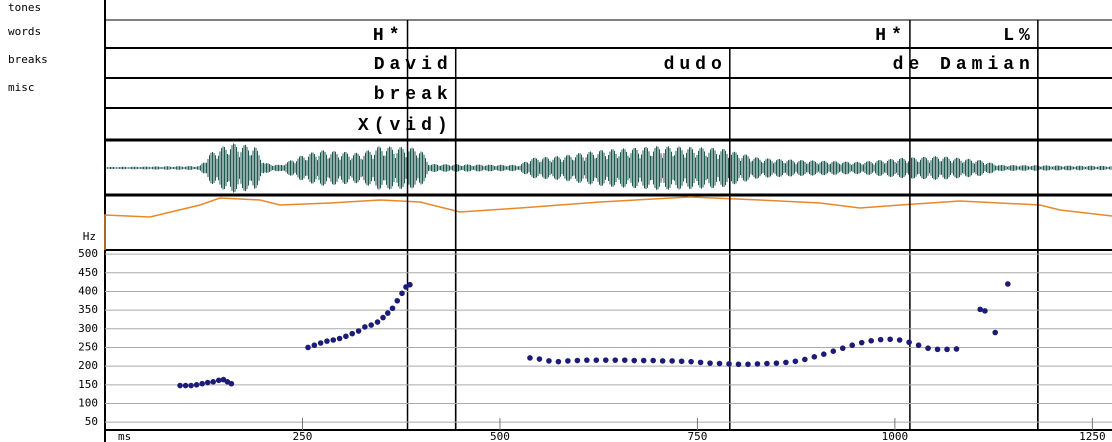 This screenshot has width=1112, height=442. I want to click on tier-label: David, so click(413, 65).